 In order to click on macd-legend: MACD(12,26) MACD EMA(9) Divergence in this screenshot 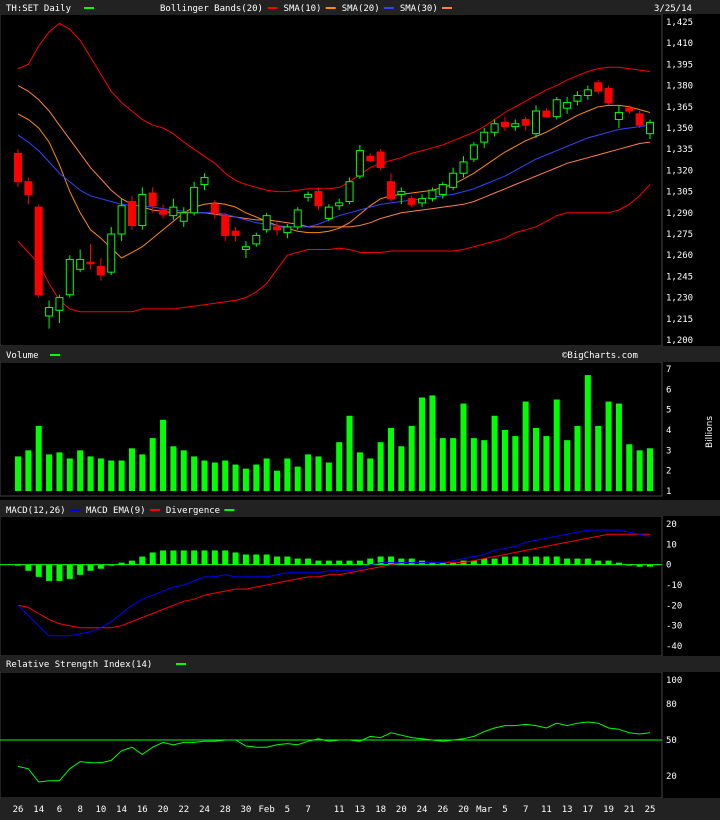, I will do `click(120, 511)`.